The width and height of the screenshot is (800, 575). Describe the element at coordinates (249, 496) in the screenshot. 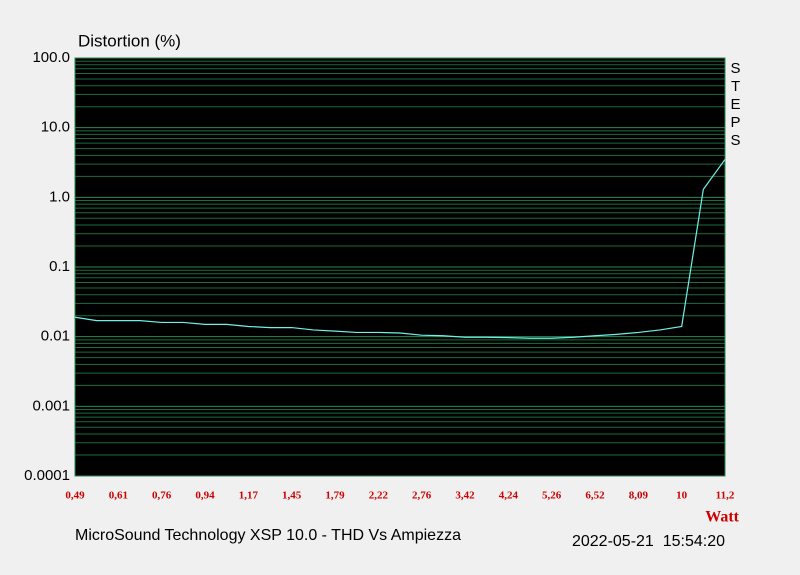

I see `x-tick-label: 1,17` at that location.